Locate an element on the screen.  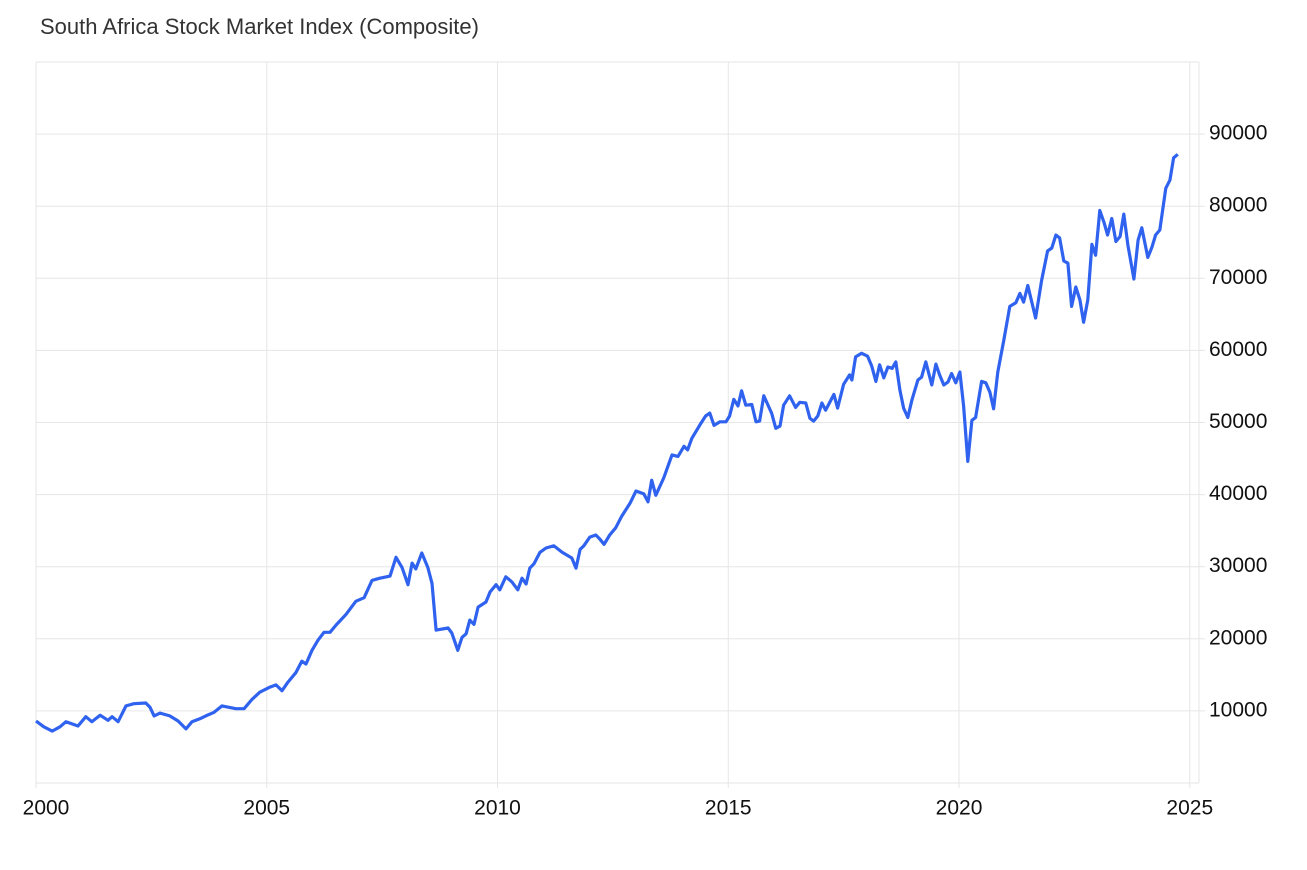
y-tick-label: 70000 is located at coordinates (1238, 277).